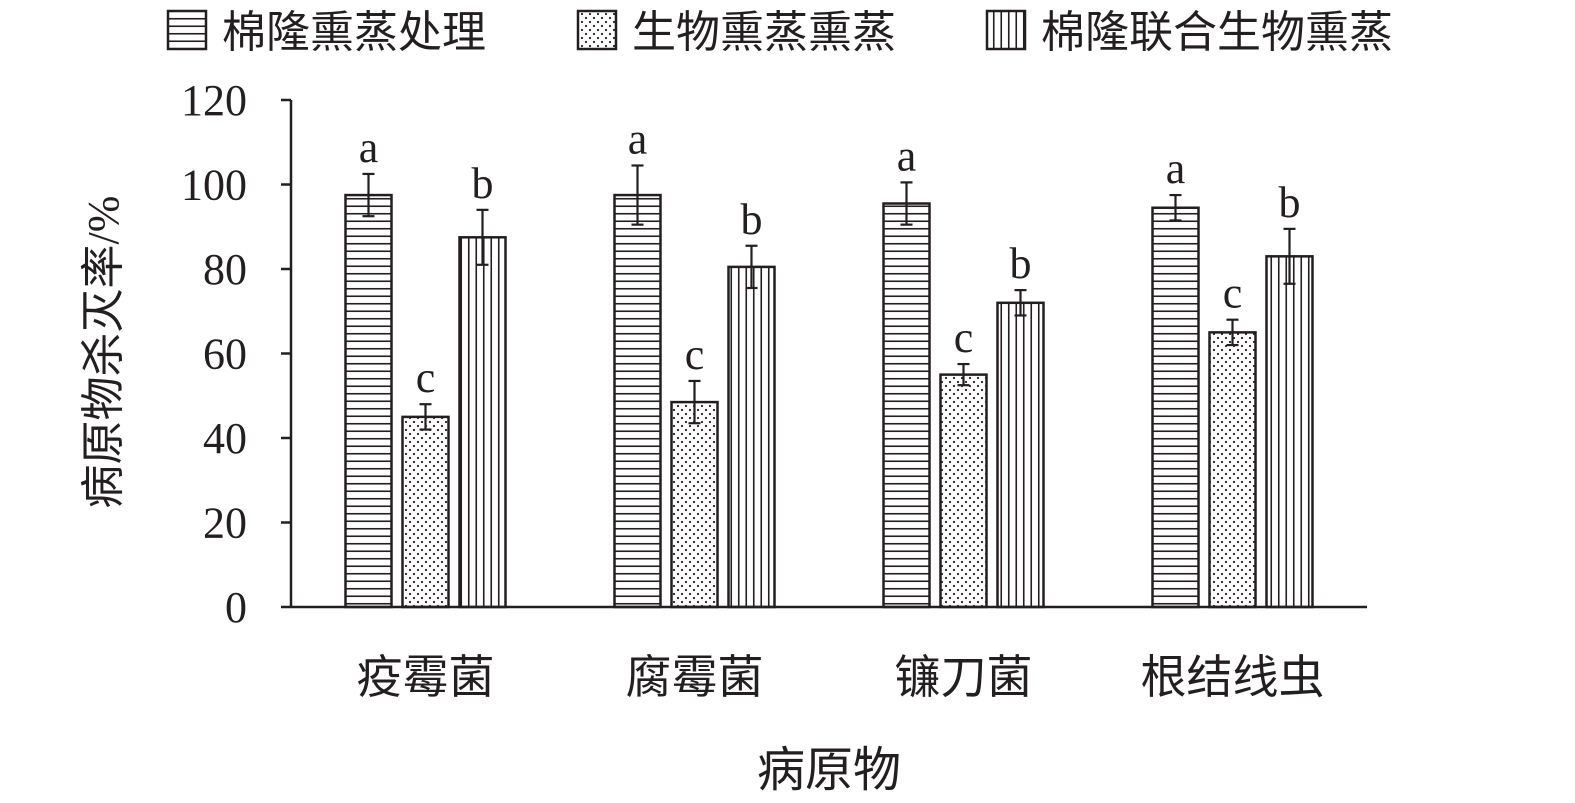 This screenshot has height=803, width=1575. I want to click on legend-label: 棉隆熏蒸处理, so click(354, 32).